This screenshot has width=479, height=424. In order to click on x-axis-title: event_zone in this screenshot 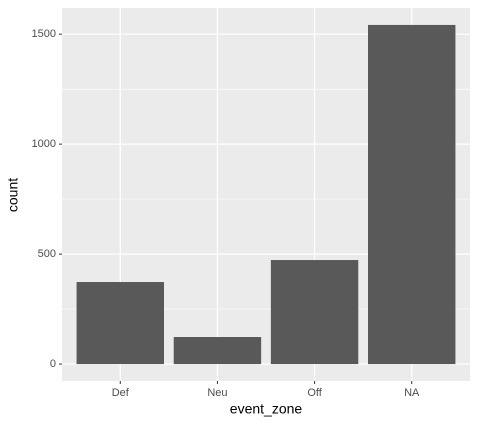, I will do `click(266, 409)`.